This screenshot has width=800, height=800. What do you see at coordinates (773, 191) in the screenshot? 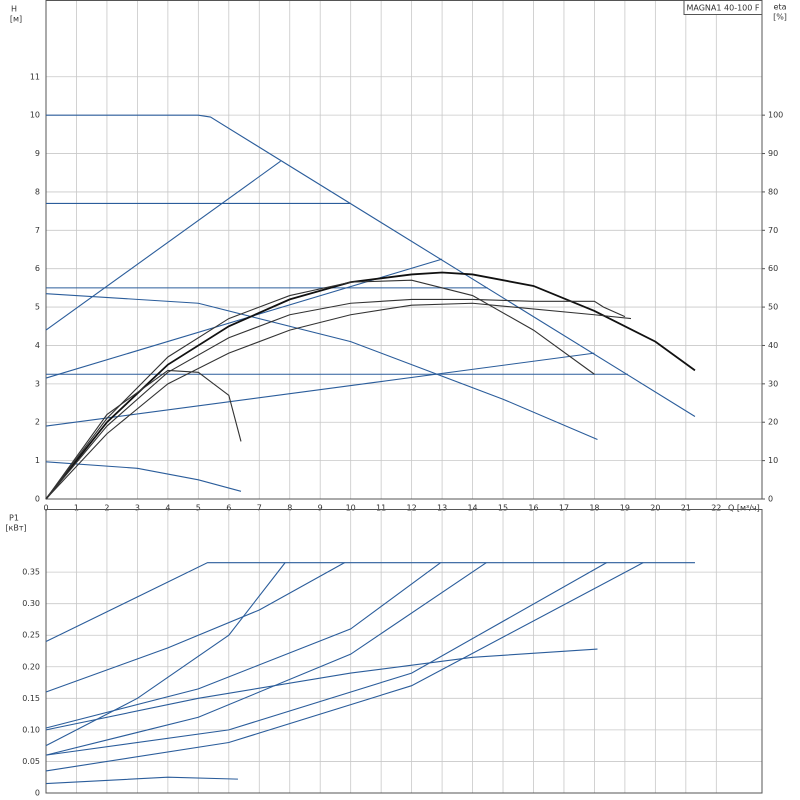
I see `y2-tick-label: 80` at bounding box center [773, 191].